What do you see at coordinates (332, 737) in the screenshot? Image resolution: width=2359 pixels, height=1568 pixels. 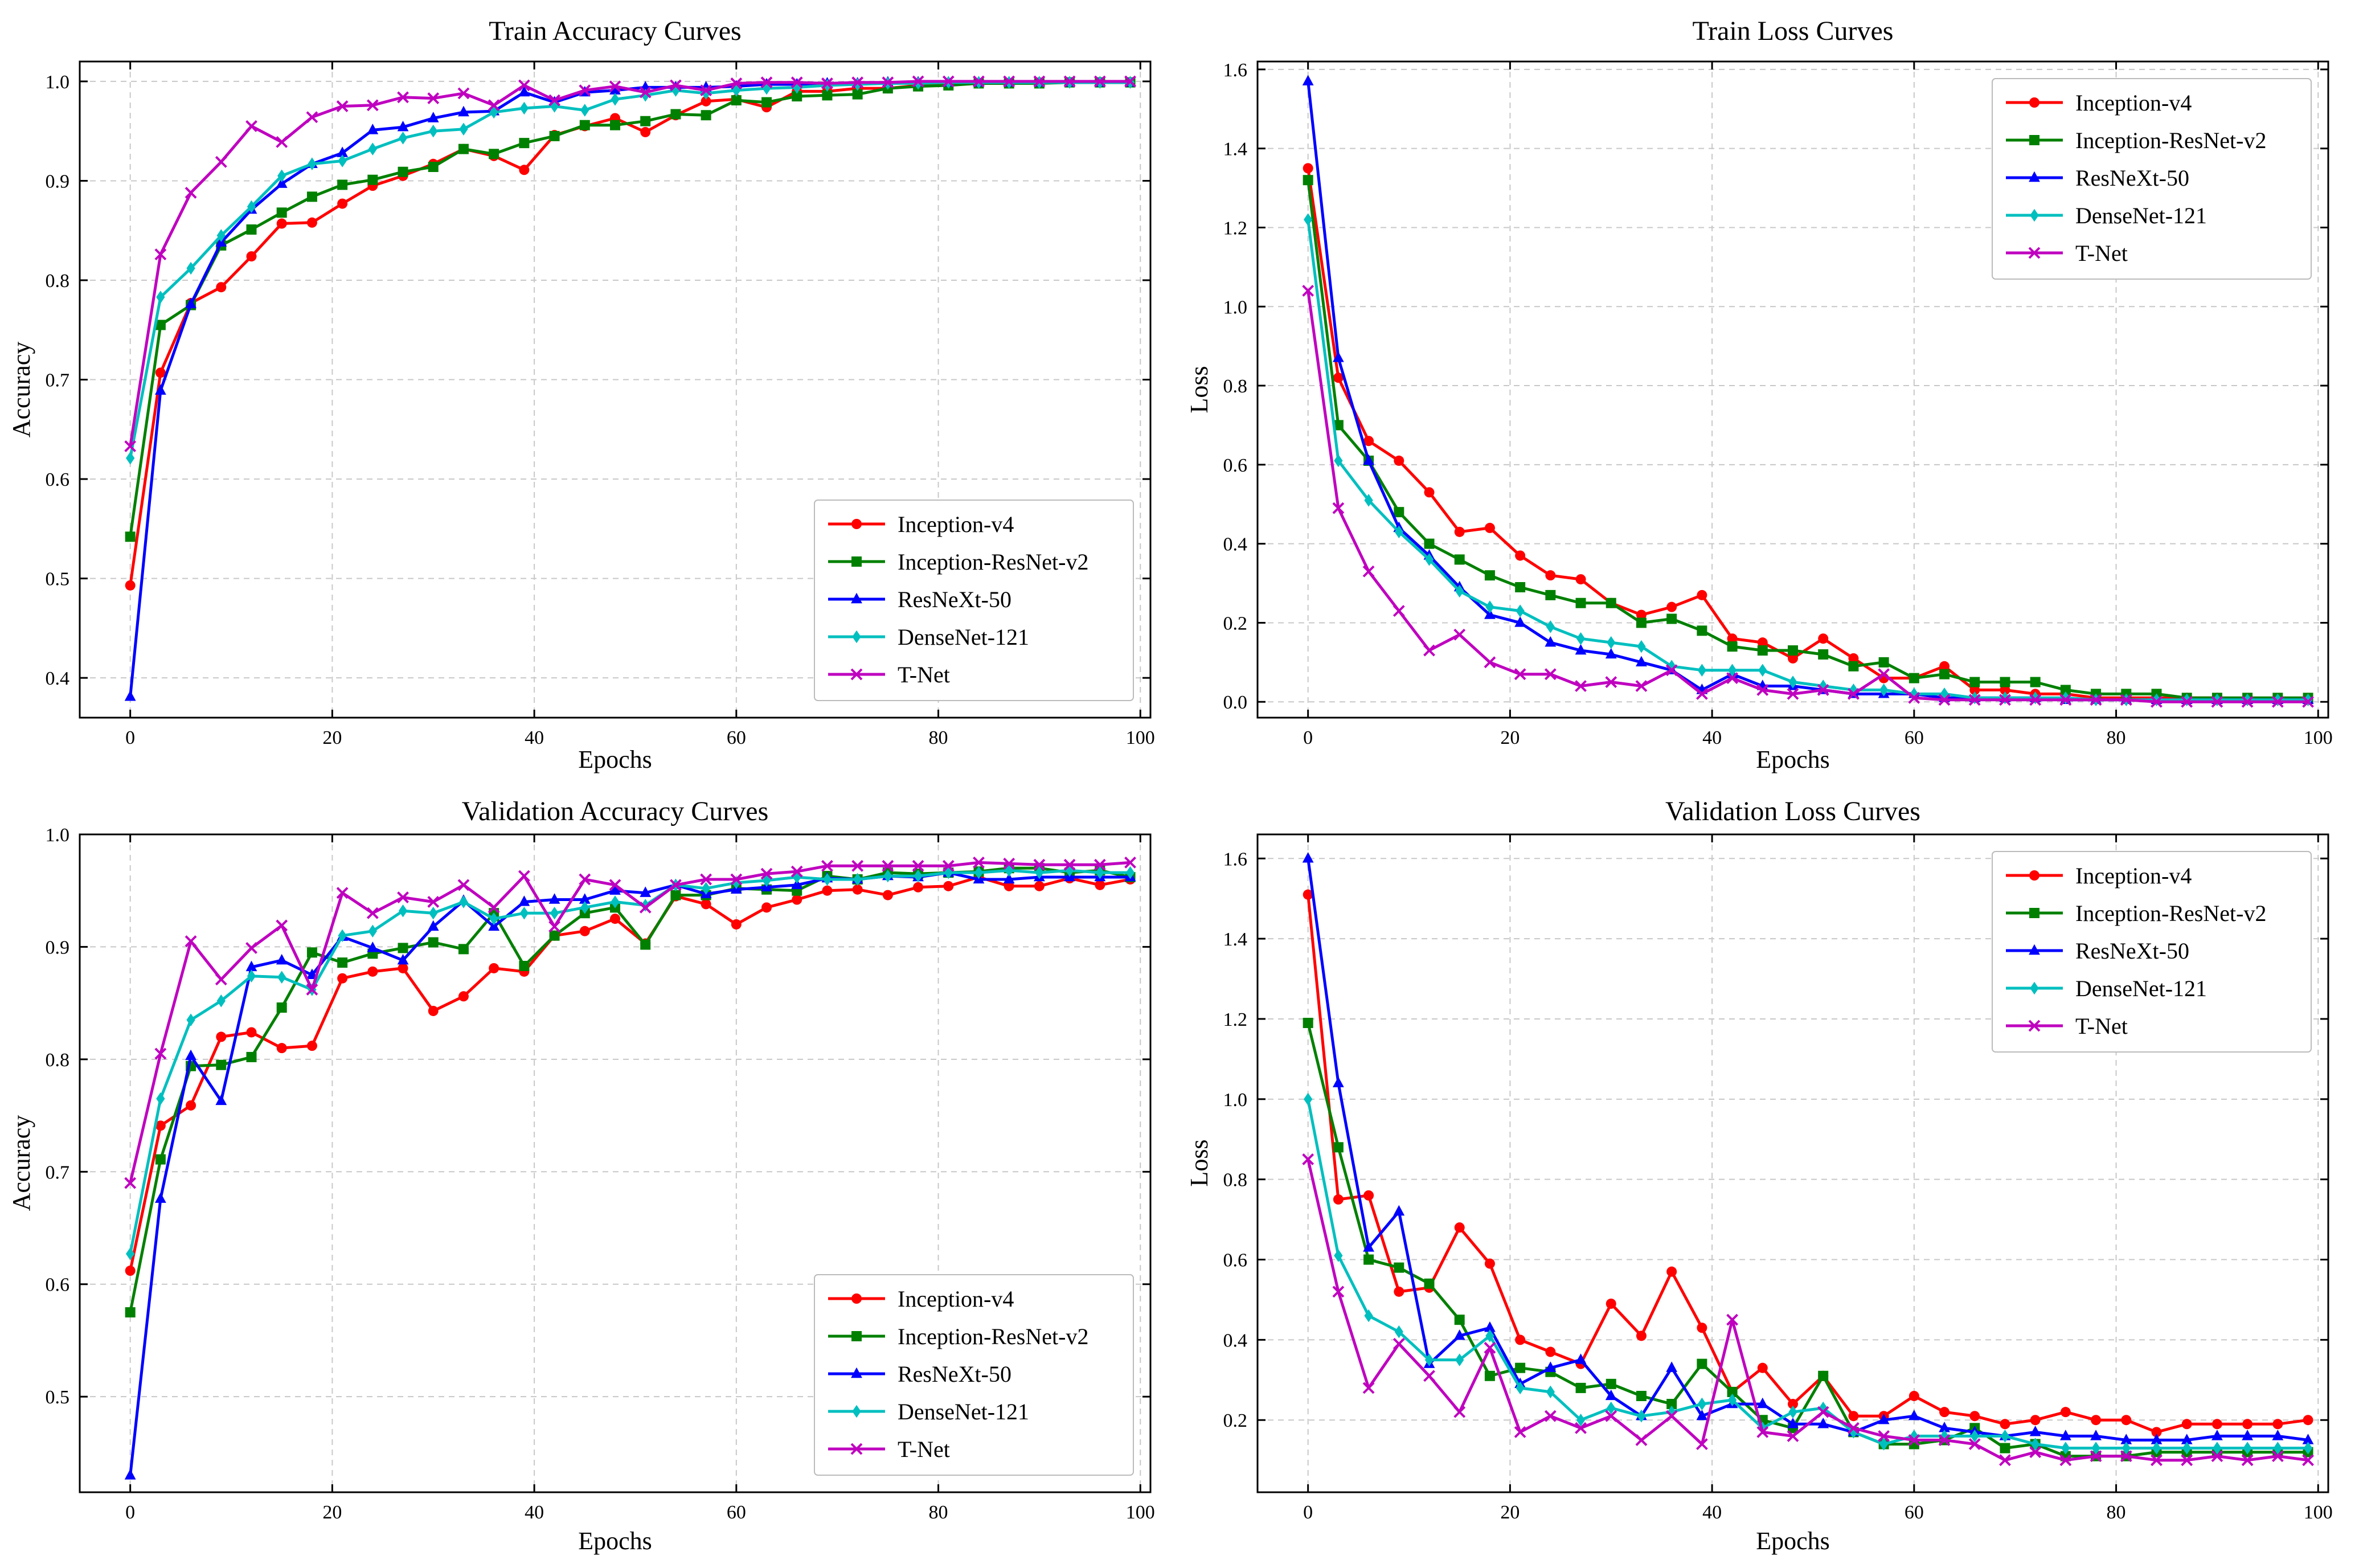 I see `x-tick-label: 20` at bounding box center [332, 737].